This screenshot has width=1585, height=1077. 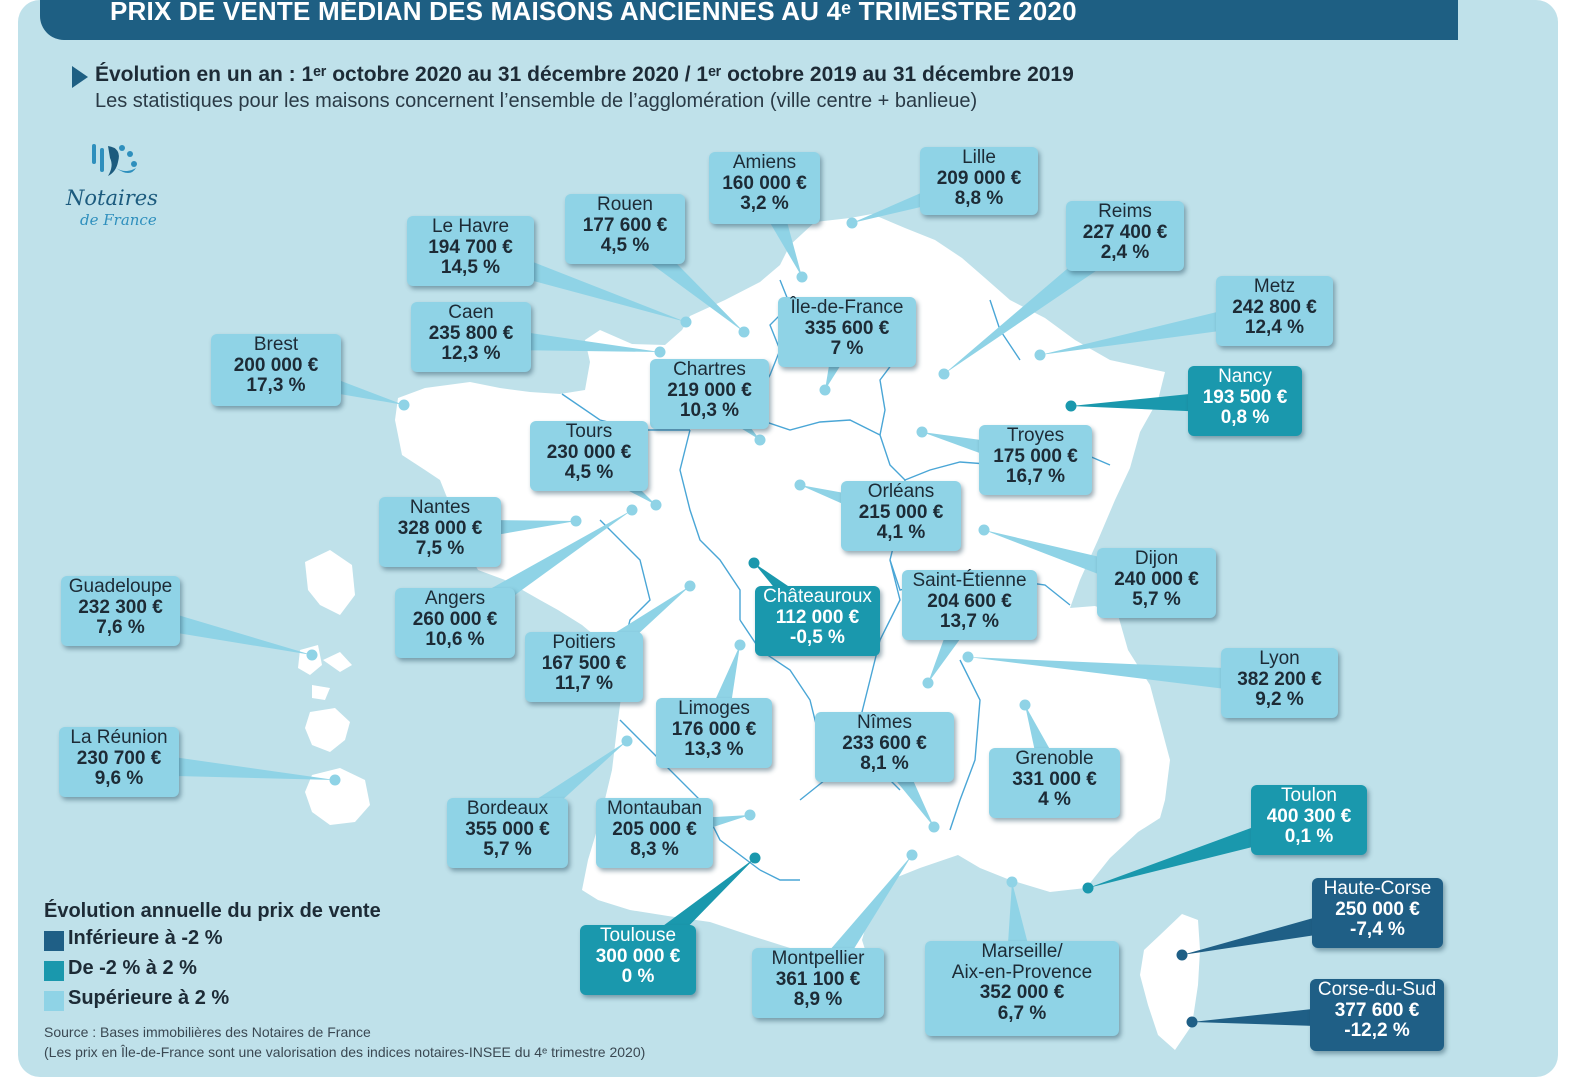 I want to click on city-price: 205 000 €, so click(x=654, y=829).